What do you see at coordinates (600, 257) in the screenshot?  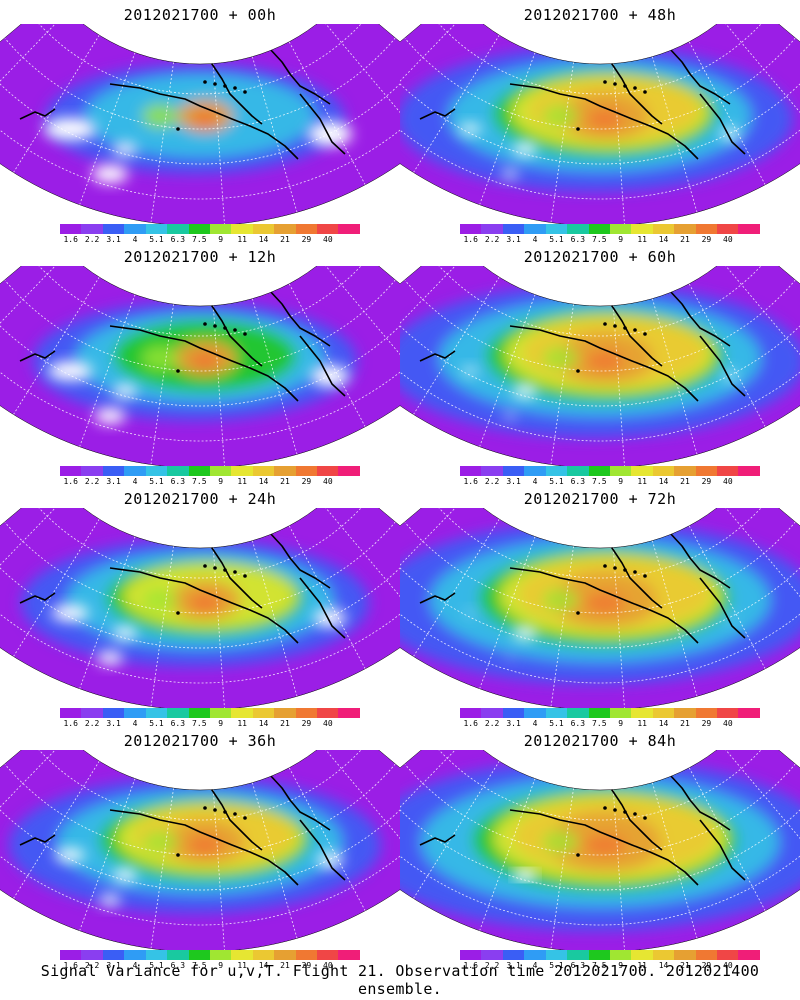 I see `panel-title: 2012021700 + 60h` at bounding box center [600, 257].